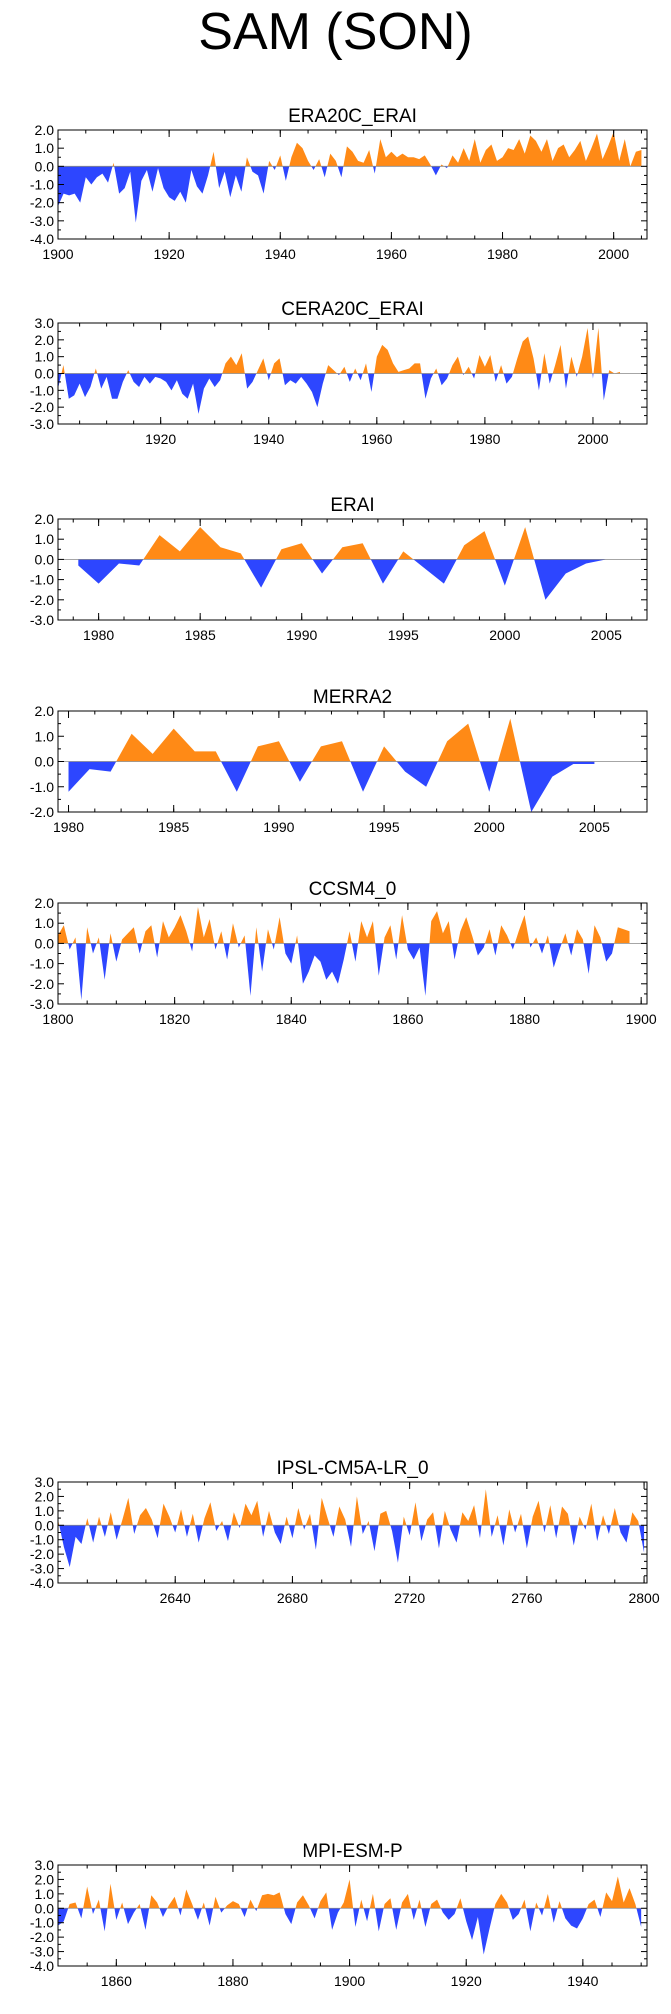  What do you see at coordinates (524, 1019) in the screenshot?
I see `x-tick-label: 1880` at bounding box center [524, 1019].